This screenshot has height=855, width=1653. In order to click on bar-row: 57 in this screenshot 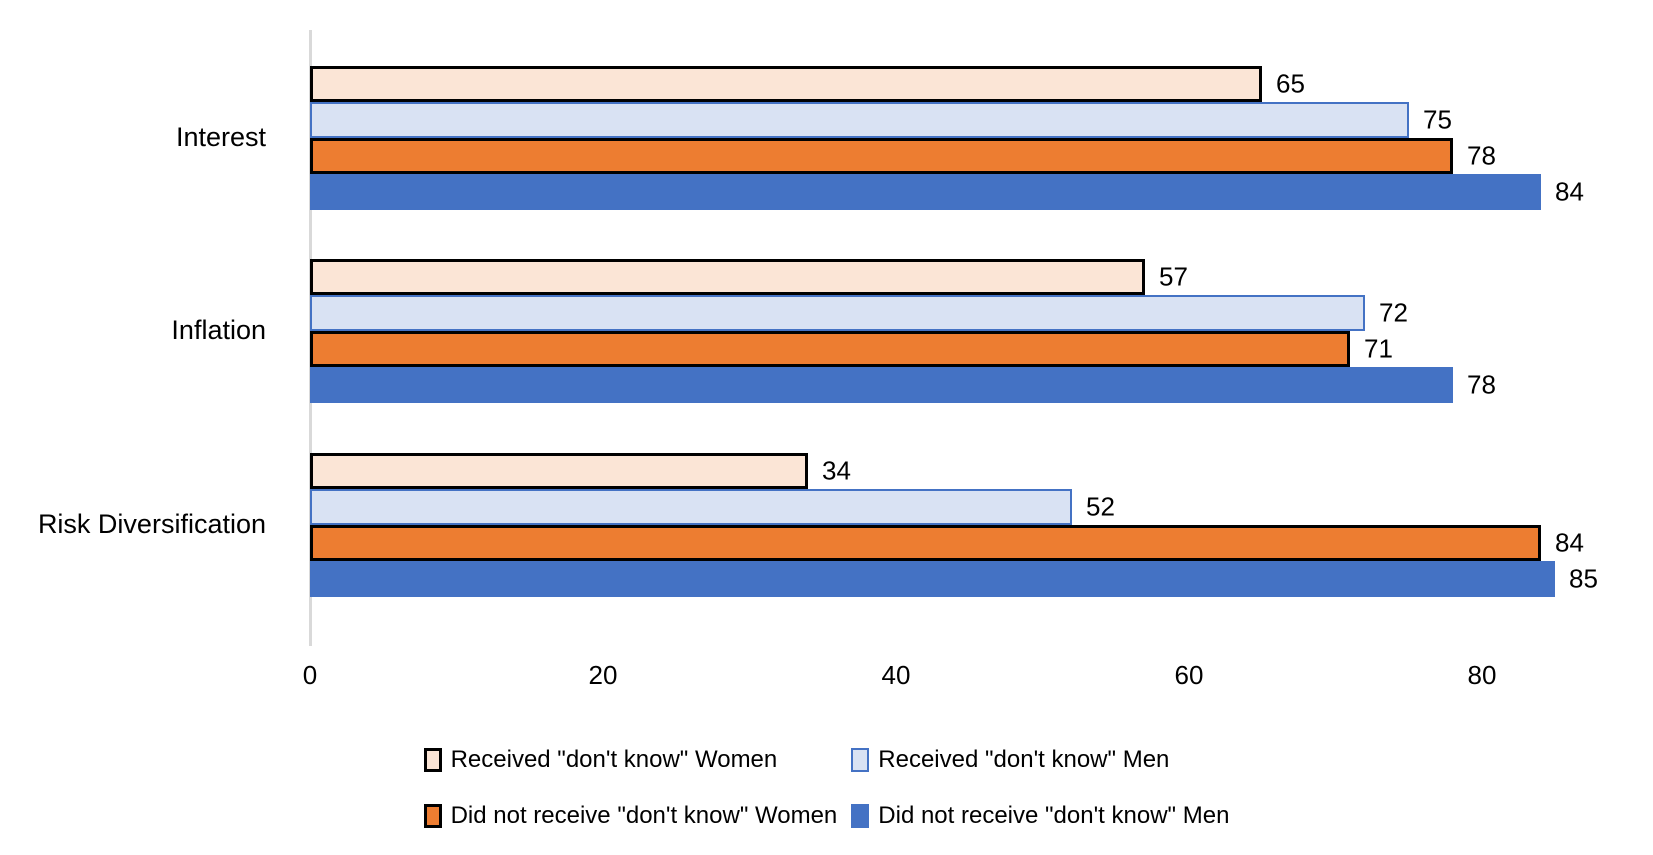, I will do `click(981, 277)`.